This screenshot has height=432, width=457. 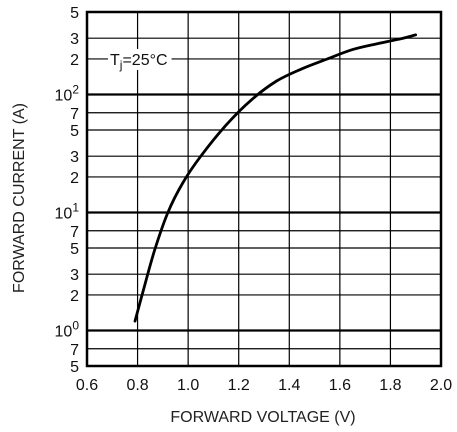 I want to click on temperature-annotation-group: Tj=25°C, so click(x=140, y=60).